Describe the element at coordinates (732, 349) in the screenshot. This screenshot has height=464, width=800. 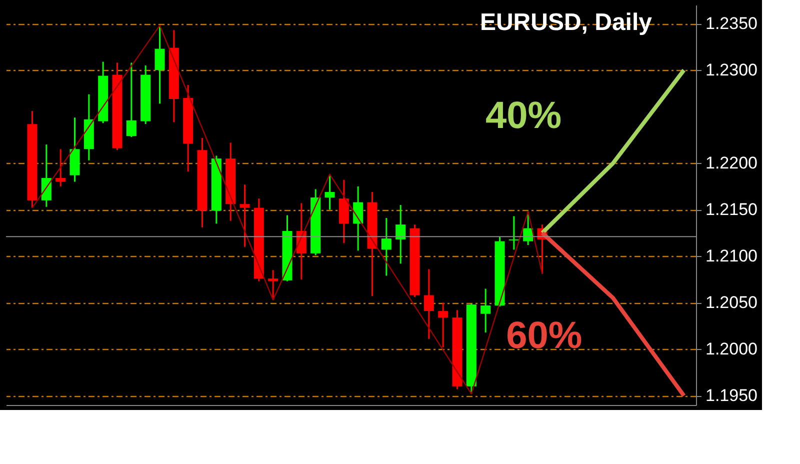
I see `y-tick-label: 1.2000` at that location.